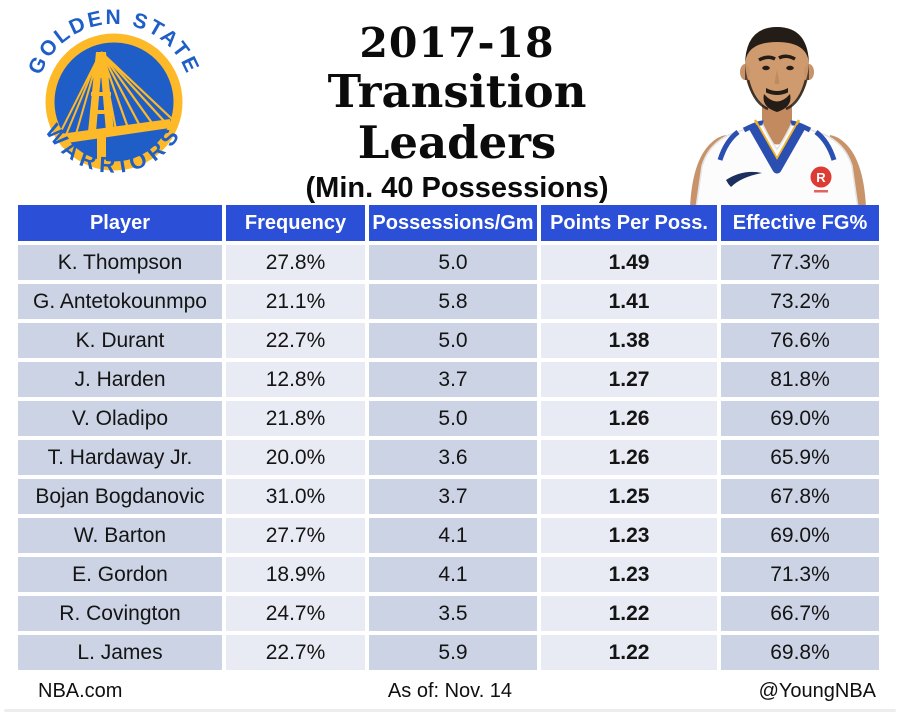  What do you see at coordinates (629, 379) in the screenshot?
I see `stat-cell: 1.27` at bounding box center [629, 379].